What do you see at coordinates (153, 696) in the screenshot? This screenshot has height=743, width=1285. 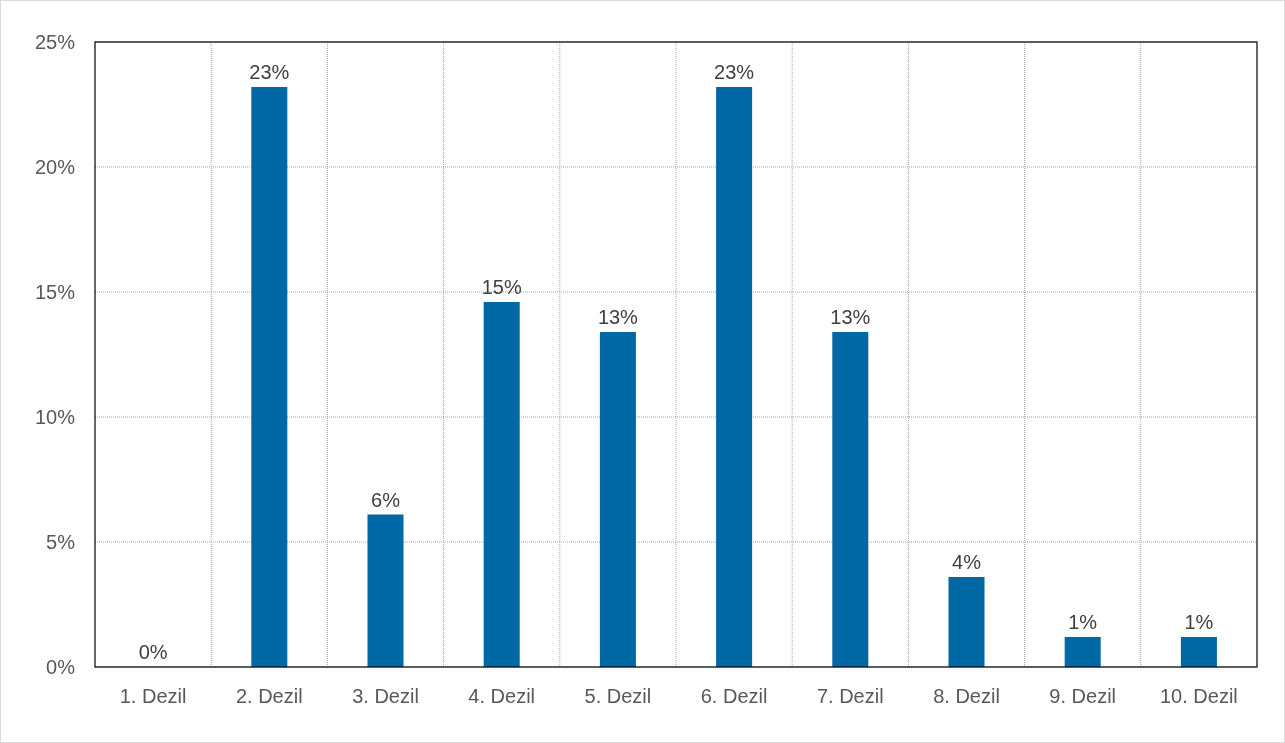 I see `x-tick-label: 1. Dezil` at bounding box center [153, 696].